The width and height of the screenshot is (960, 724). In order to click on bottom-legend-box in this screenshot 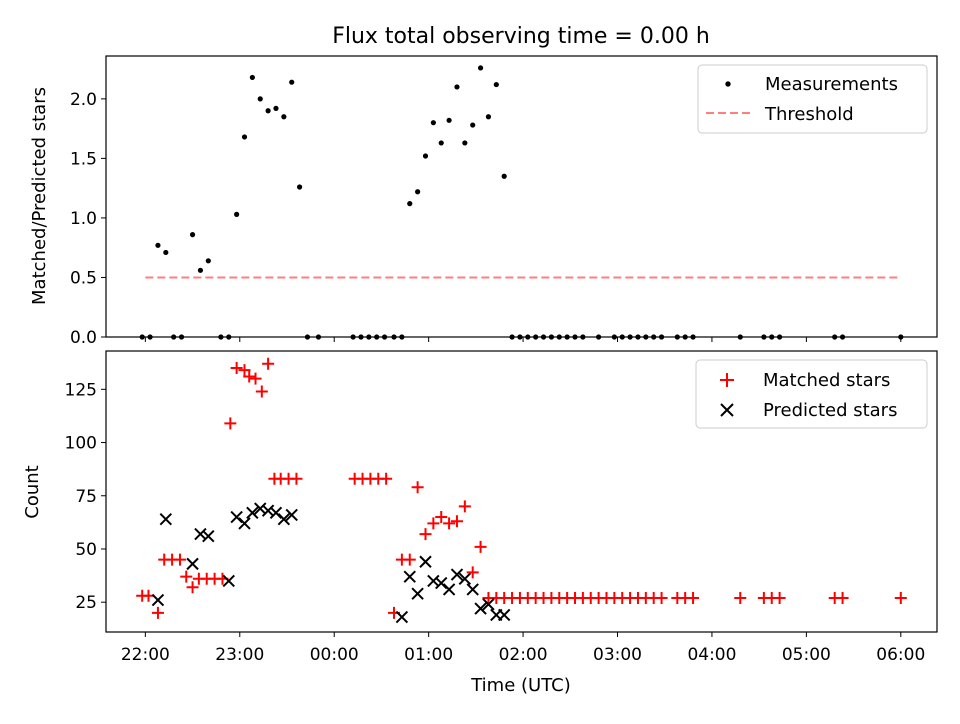, I will do `click(811, 394)`.